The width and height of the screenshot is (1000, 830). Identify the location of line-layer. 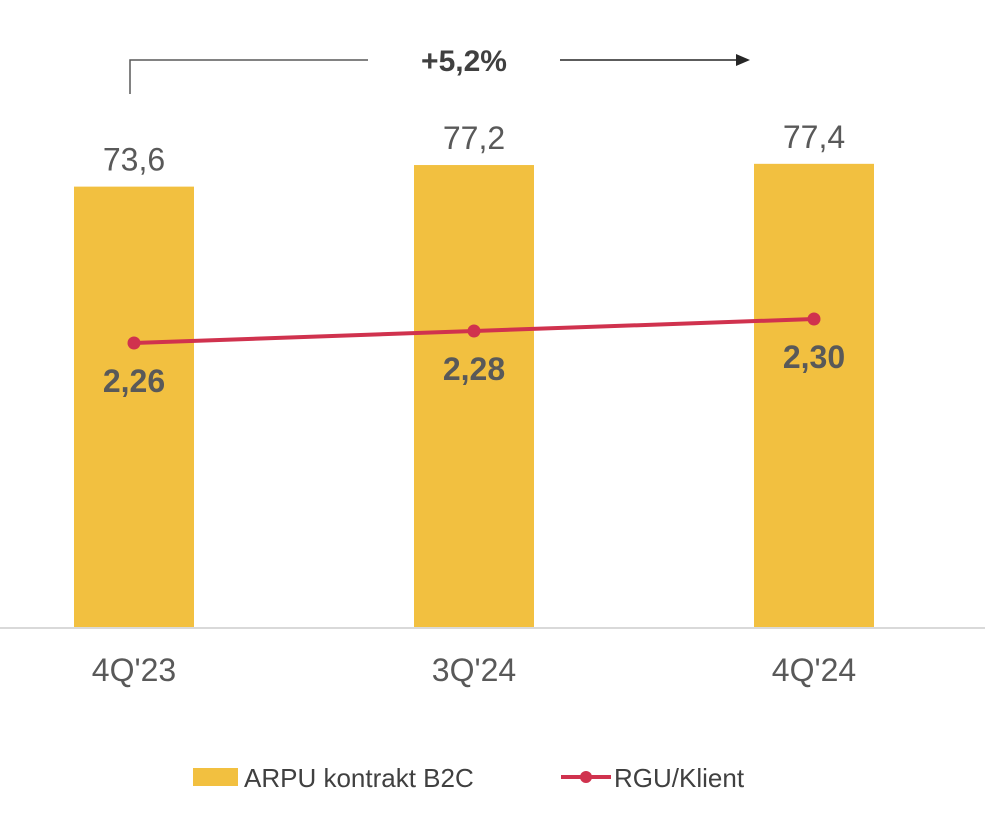
(474, 331).